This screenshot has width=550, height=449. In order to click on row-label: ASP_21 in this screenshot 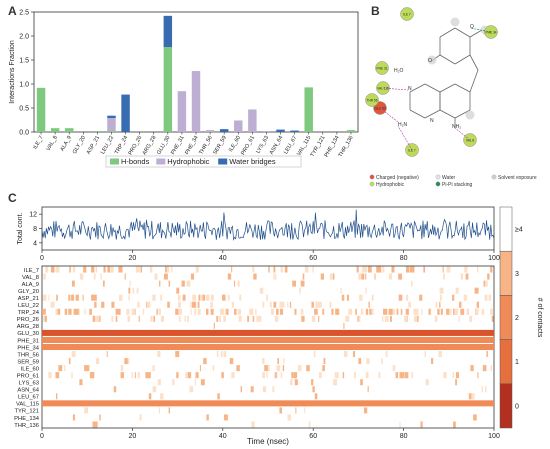, I will do `click(28, 299)`.